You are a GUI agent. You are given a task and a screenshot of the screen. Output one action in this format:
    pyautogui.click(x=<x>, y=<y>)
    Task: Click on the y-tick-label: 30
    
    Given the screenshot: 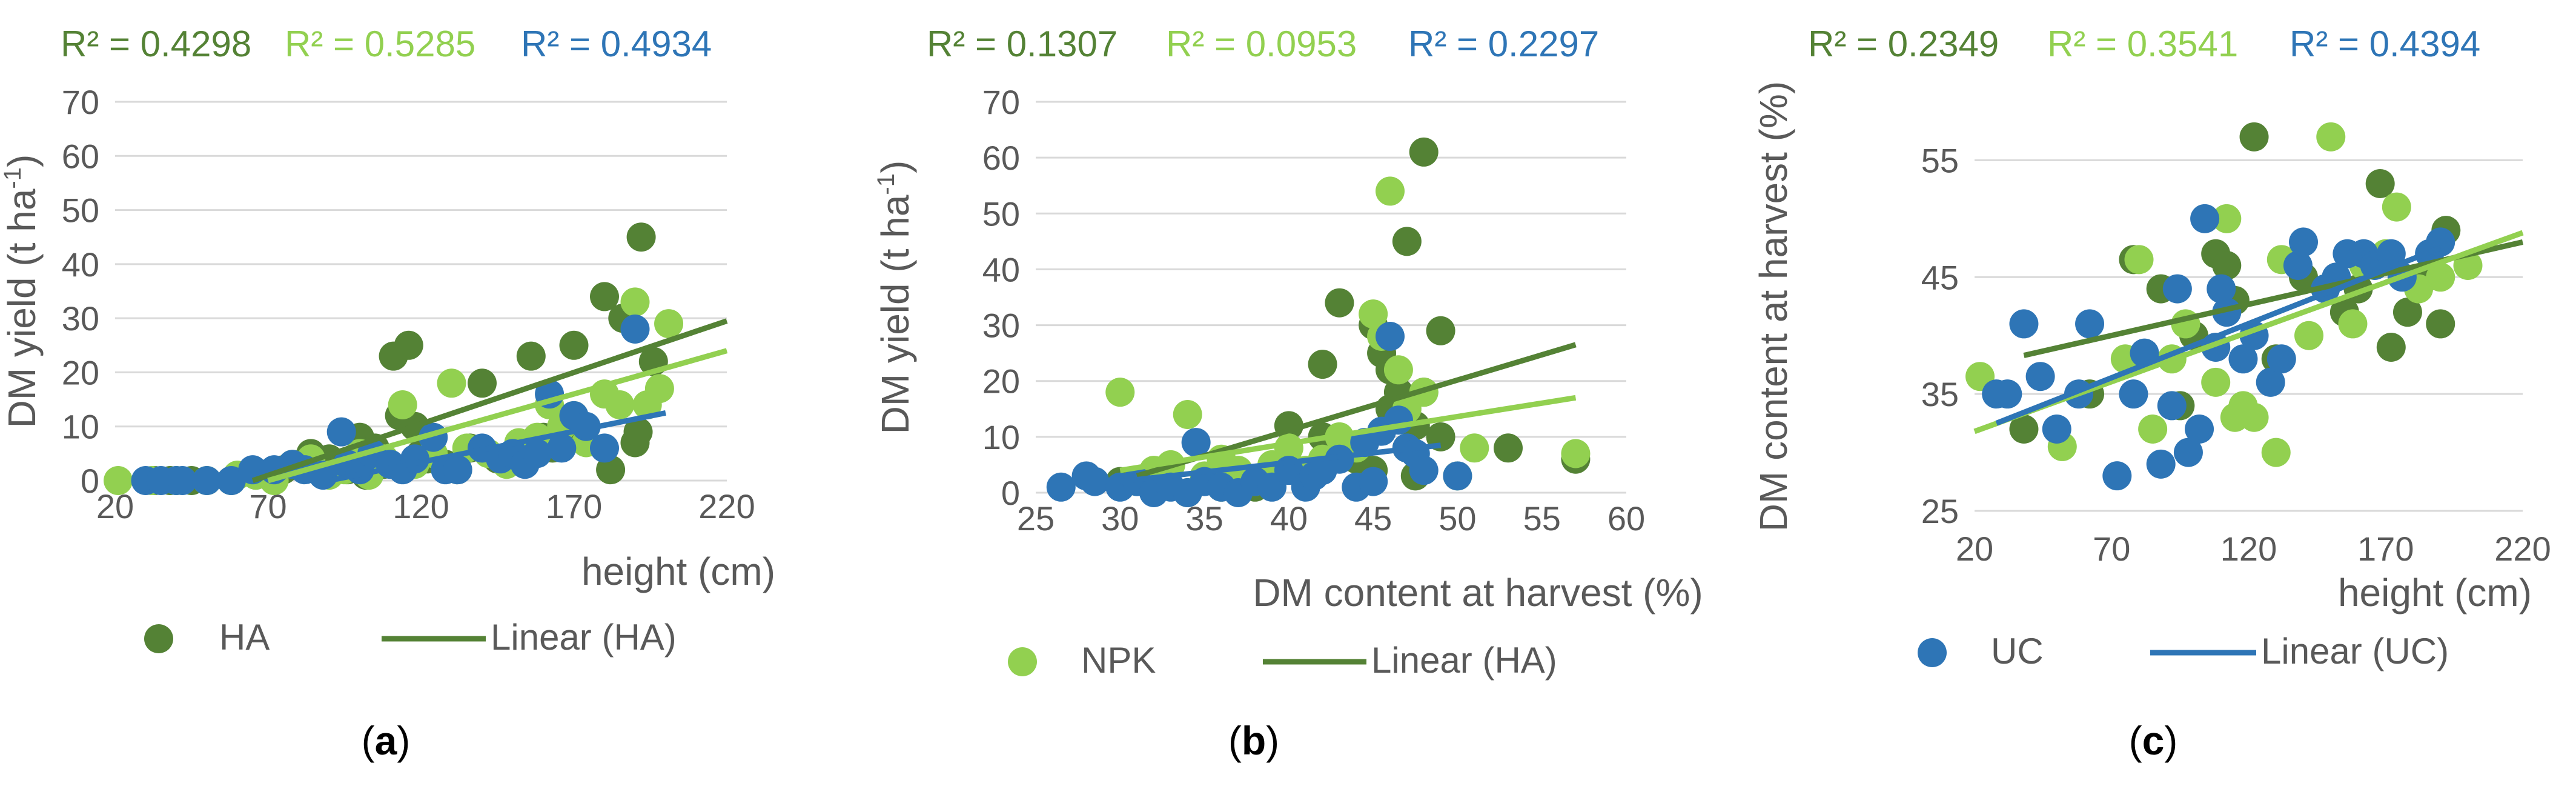 What is the action you would take?
    pyautogui.click(x=1001, y=326)
    